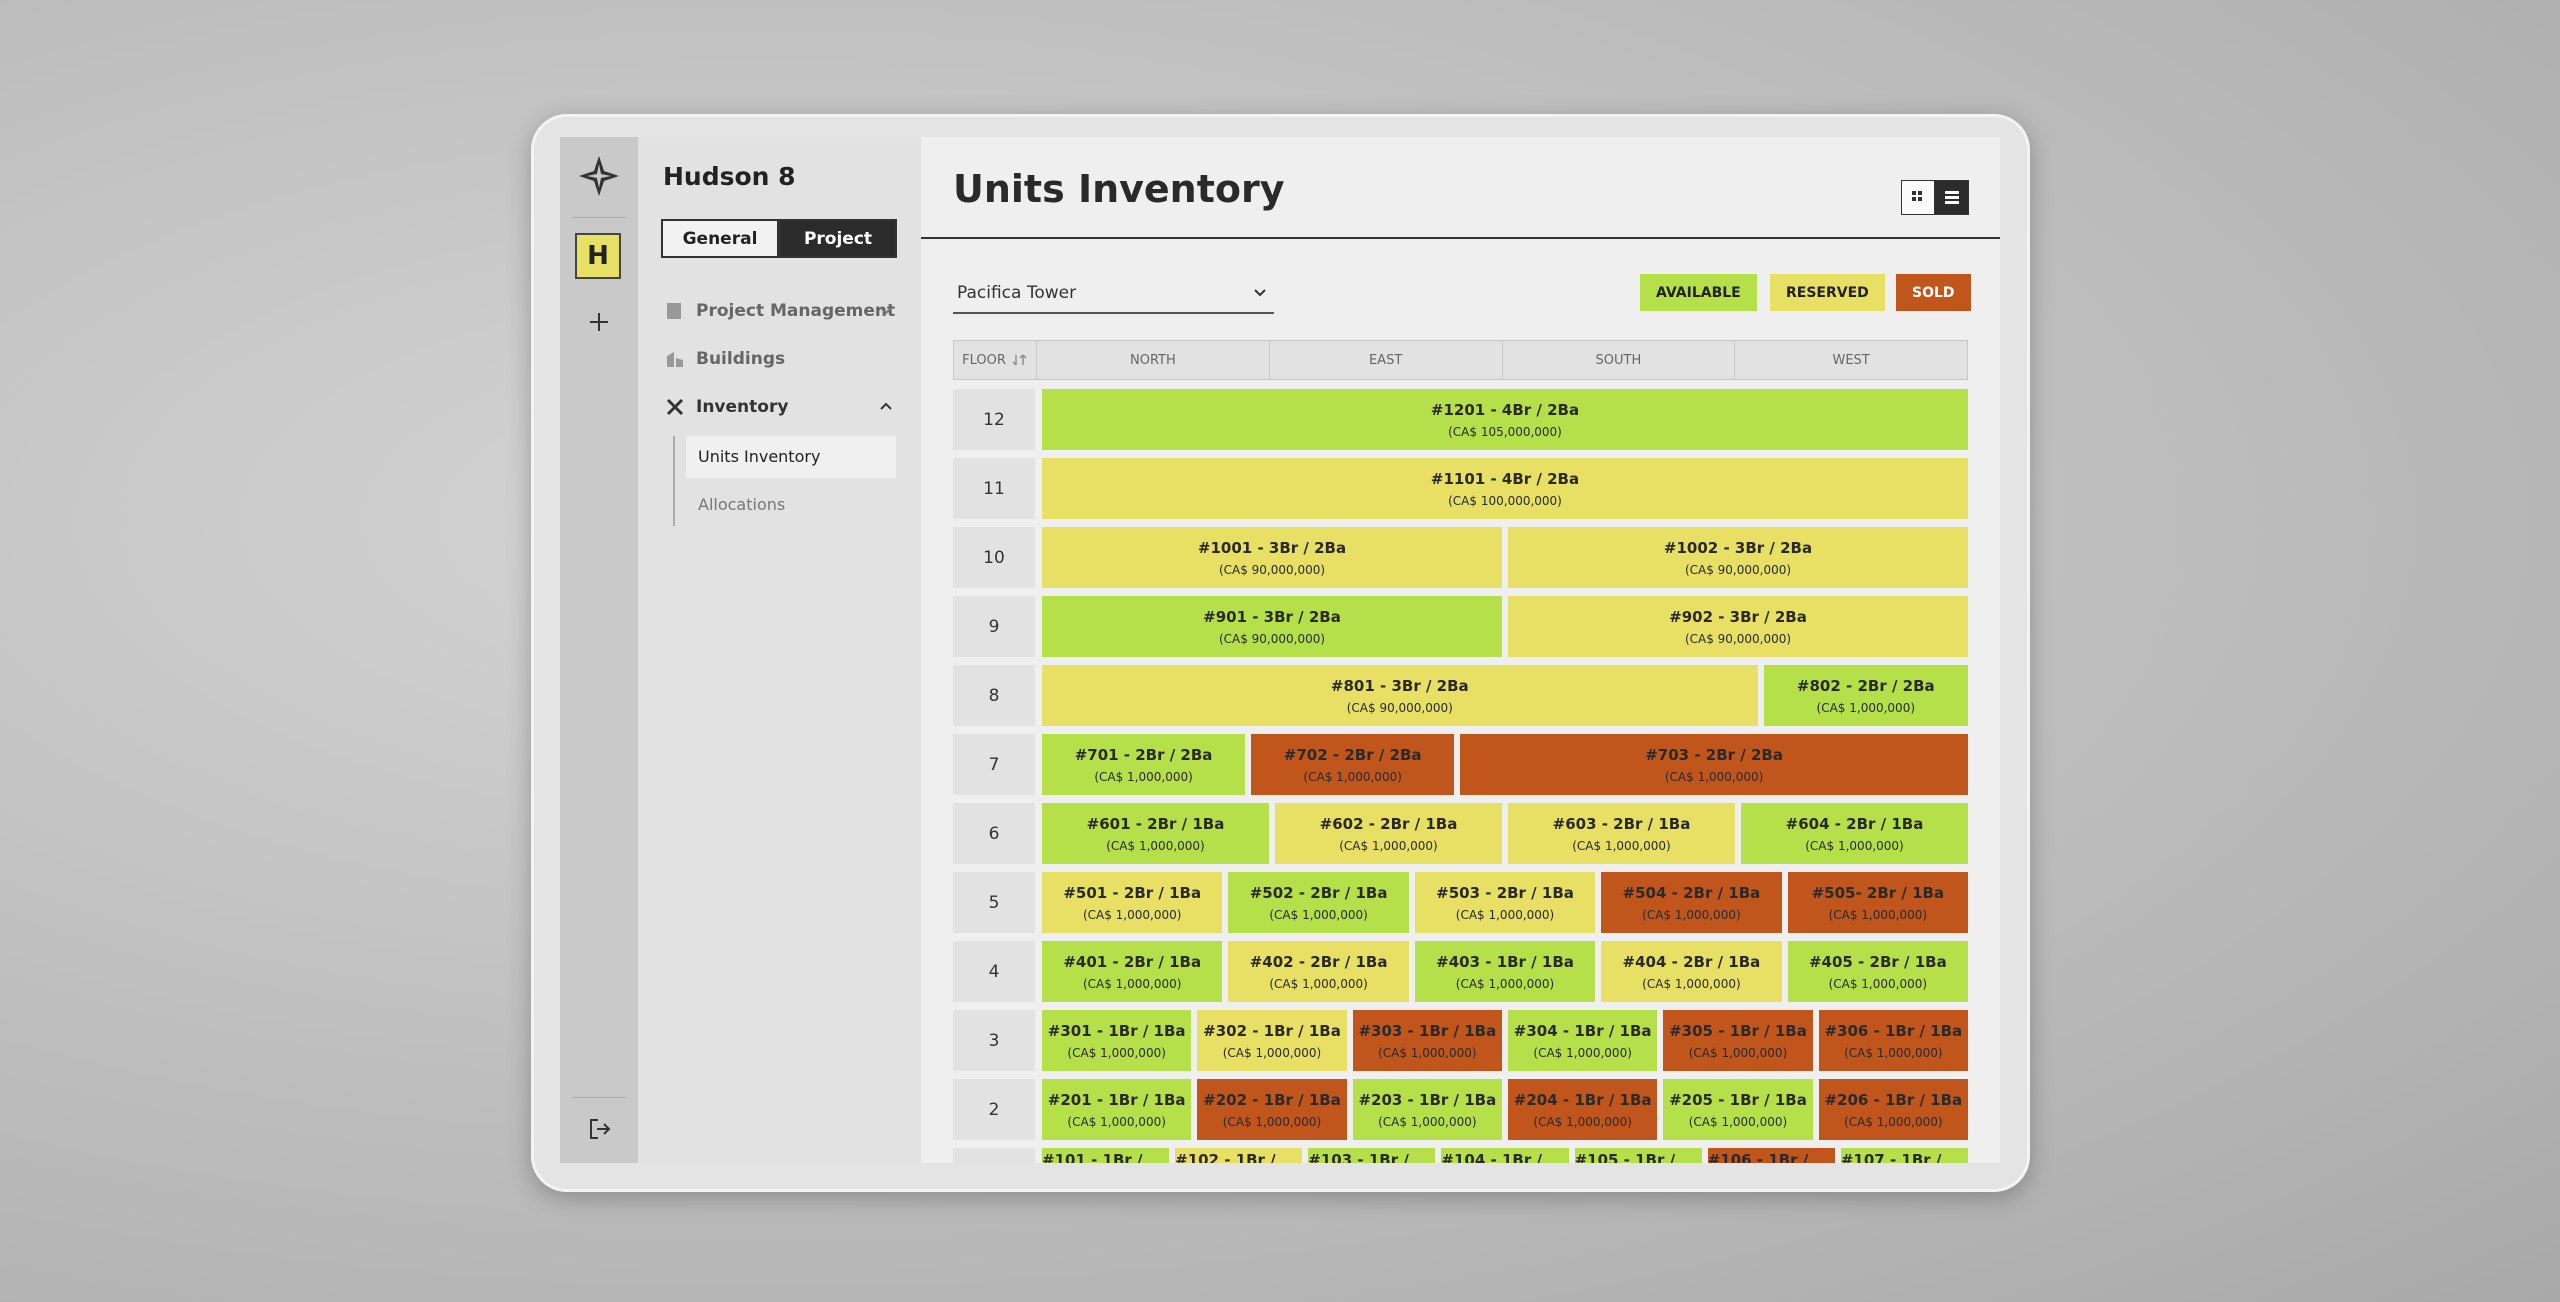 Image resolution: width=2560 pixels, height=1302 pixels. What do you see at coordinates (1618, 360) in the screenshot?
I see `column-header: SOUTH` at bounding box center [1618, 360].